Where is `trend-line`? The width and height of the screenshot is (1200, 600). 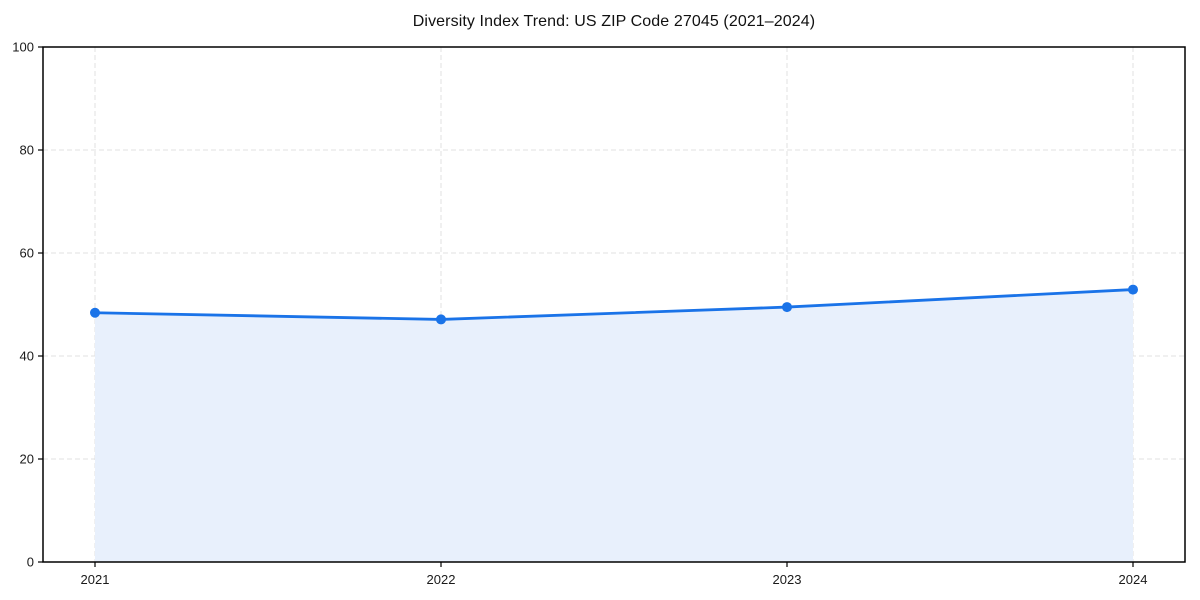
trend-line is located at coordinates (614, 304).